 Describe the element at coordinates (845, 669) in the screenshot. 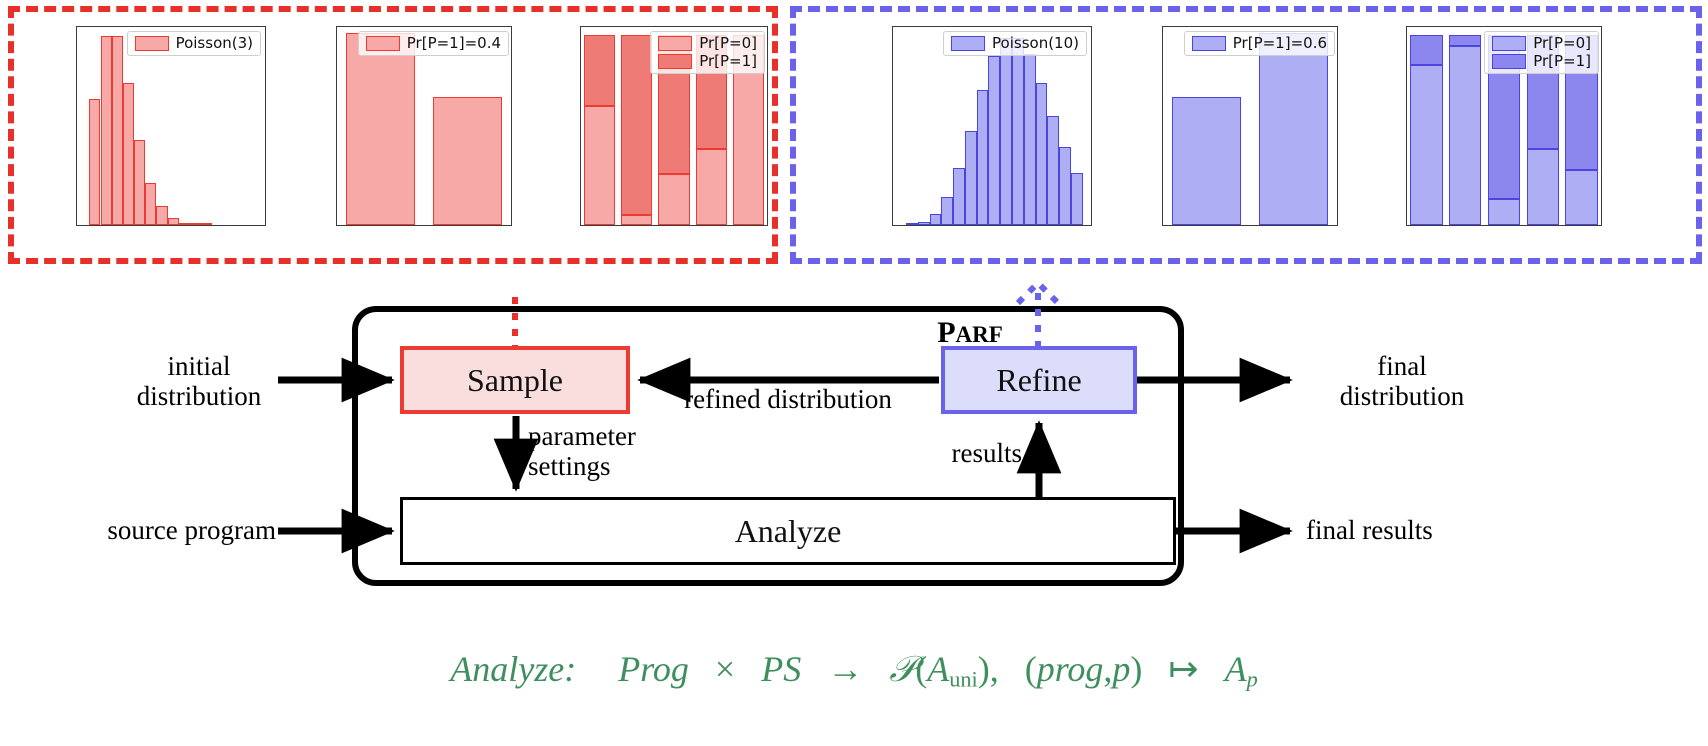

I see `eq-arrow: →` at that location.